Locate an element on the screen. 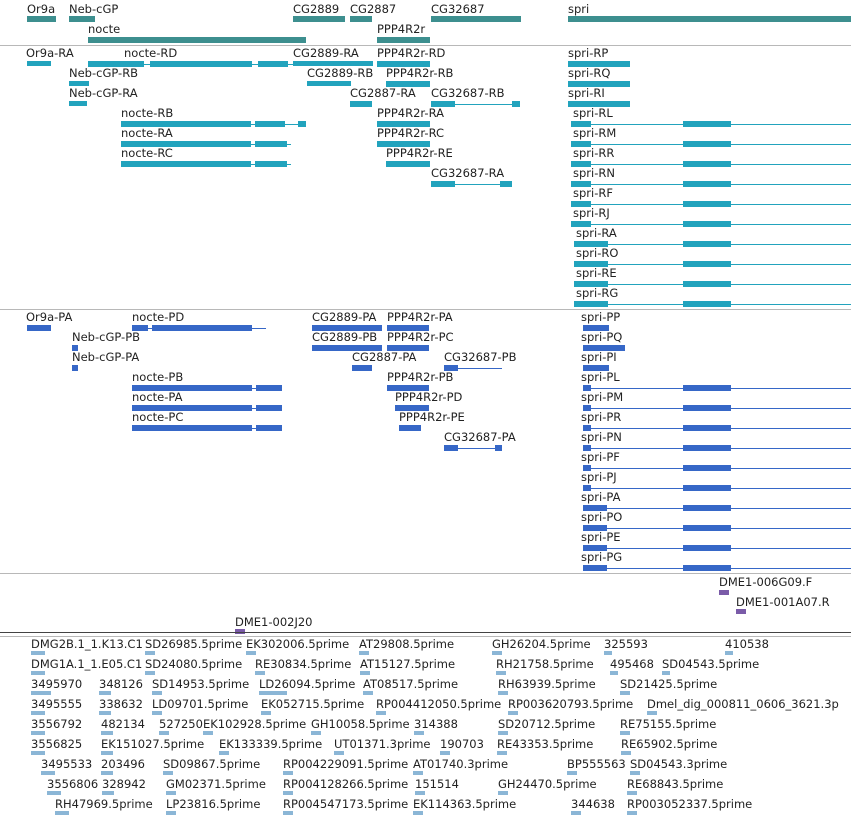 The image size is (851, 821). est-label: EK114363.5prime is located at coordinates (465, 804).